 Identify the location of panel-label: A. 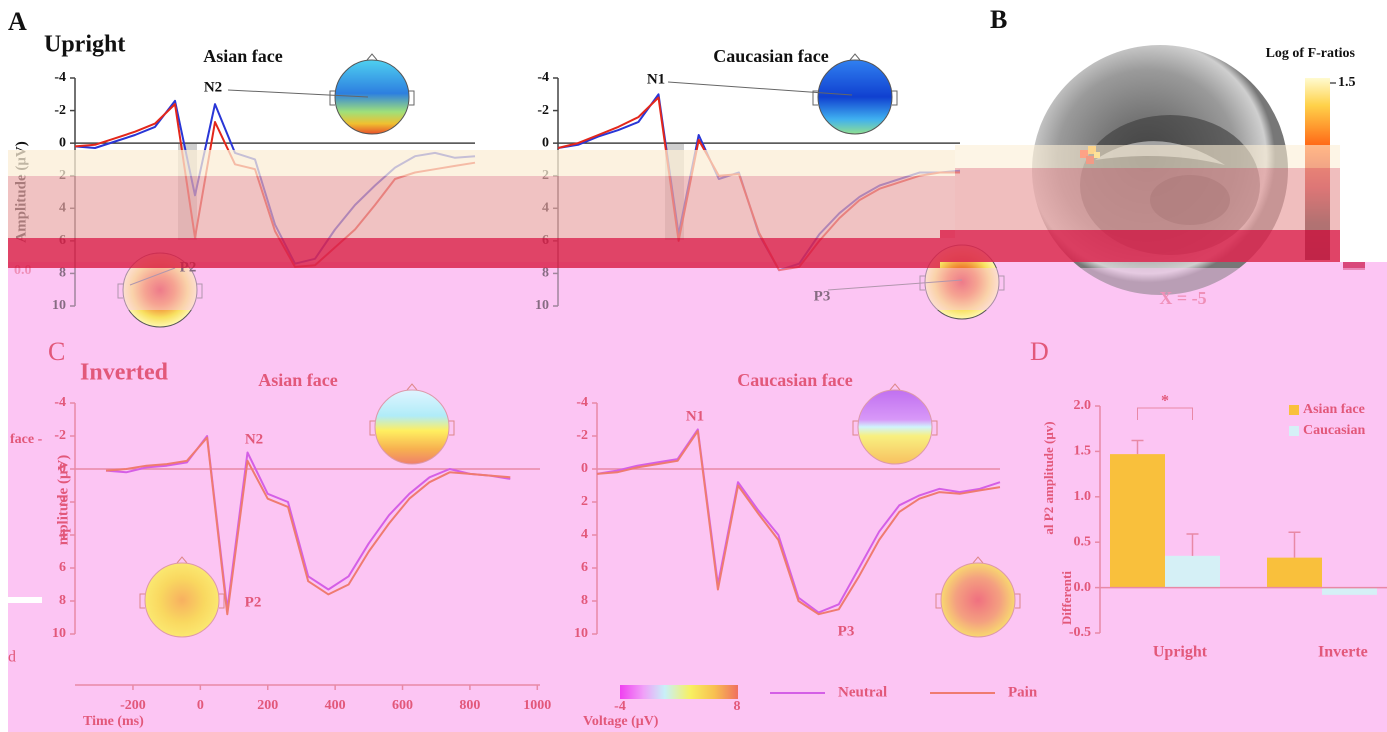
(17, 21).